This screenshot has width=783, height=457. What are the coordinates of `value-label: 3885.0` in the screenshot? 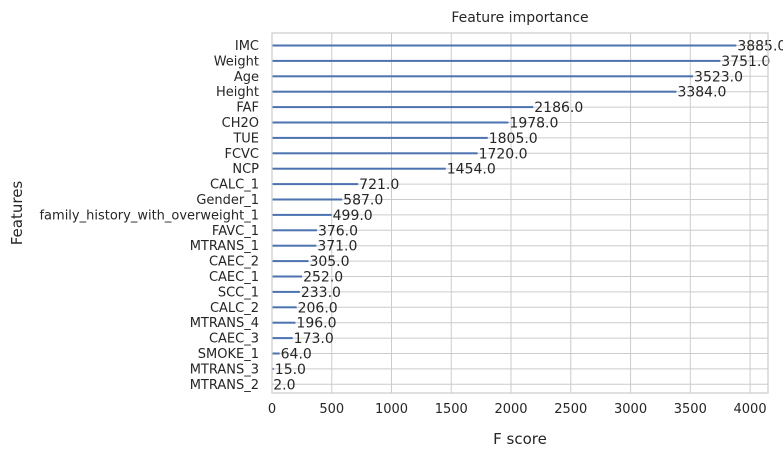 It's located at (760, 47).